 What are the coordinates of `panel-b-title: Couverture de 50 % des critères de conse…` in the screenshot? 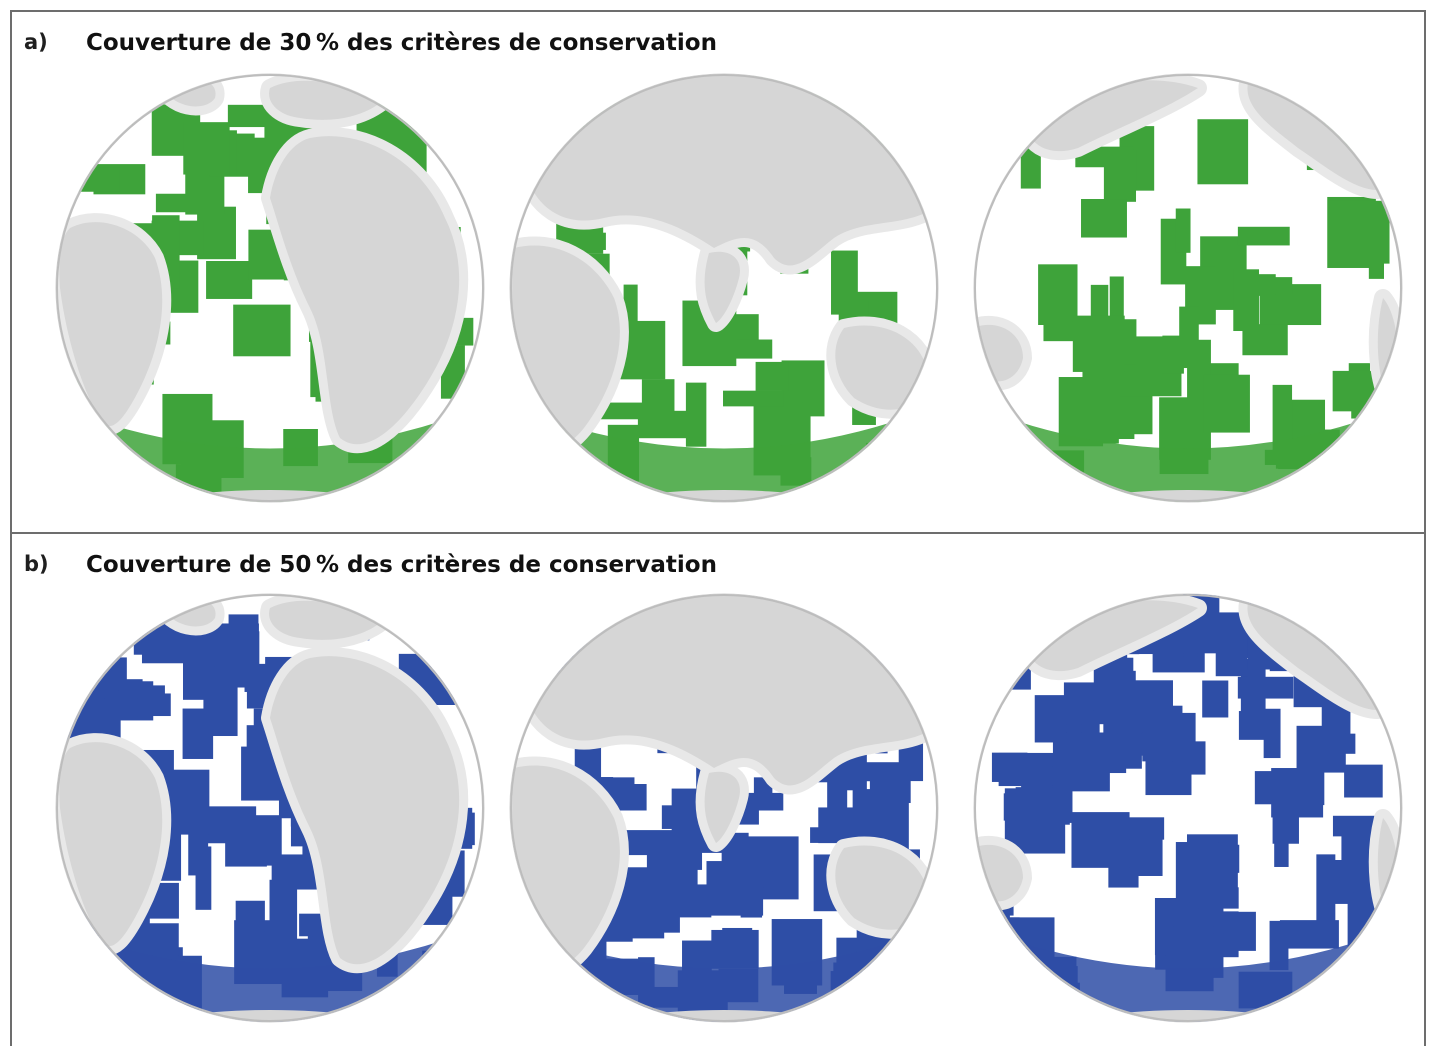 It's located at (401, 565).